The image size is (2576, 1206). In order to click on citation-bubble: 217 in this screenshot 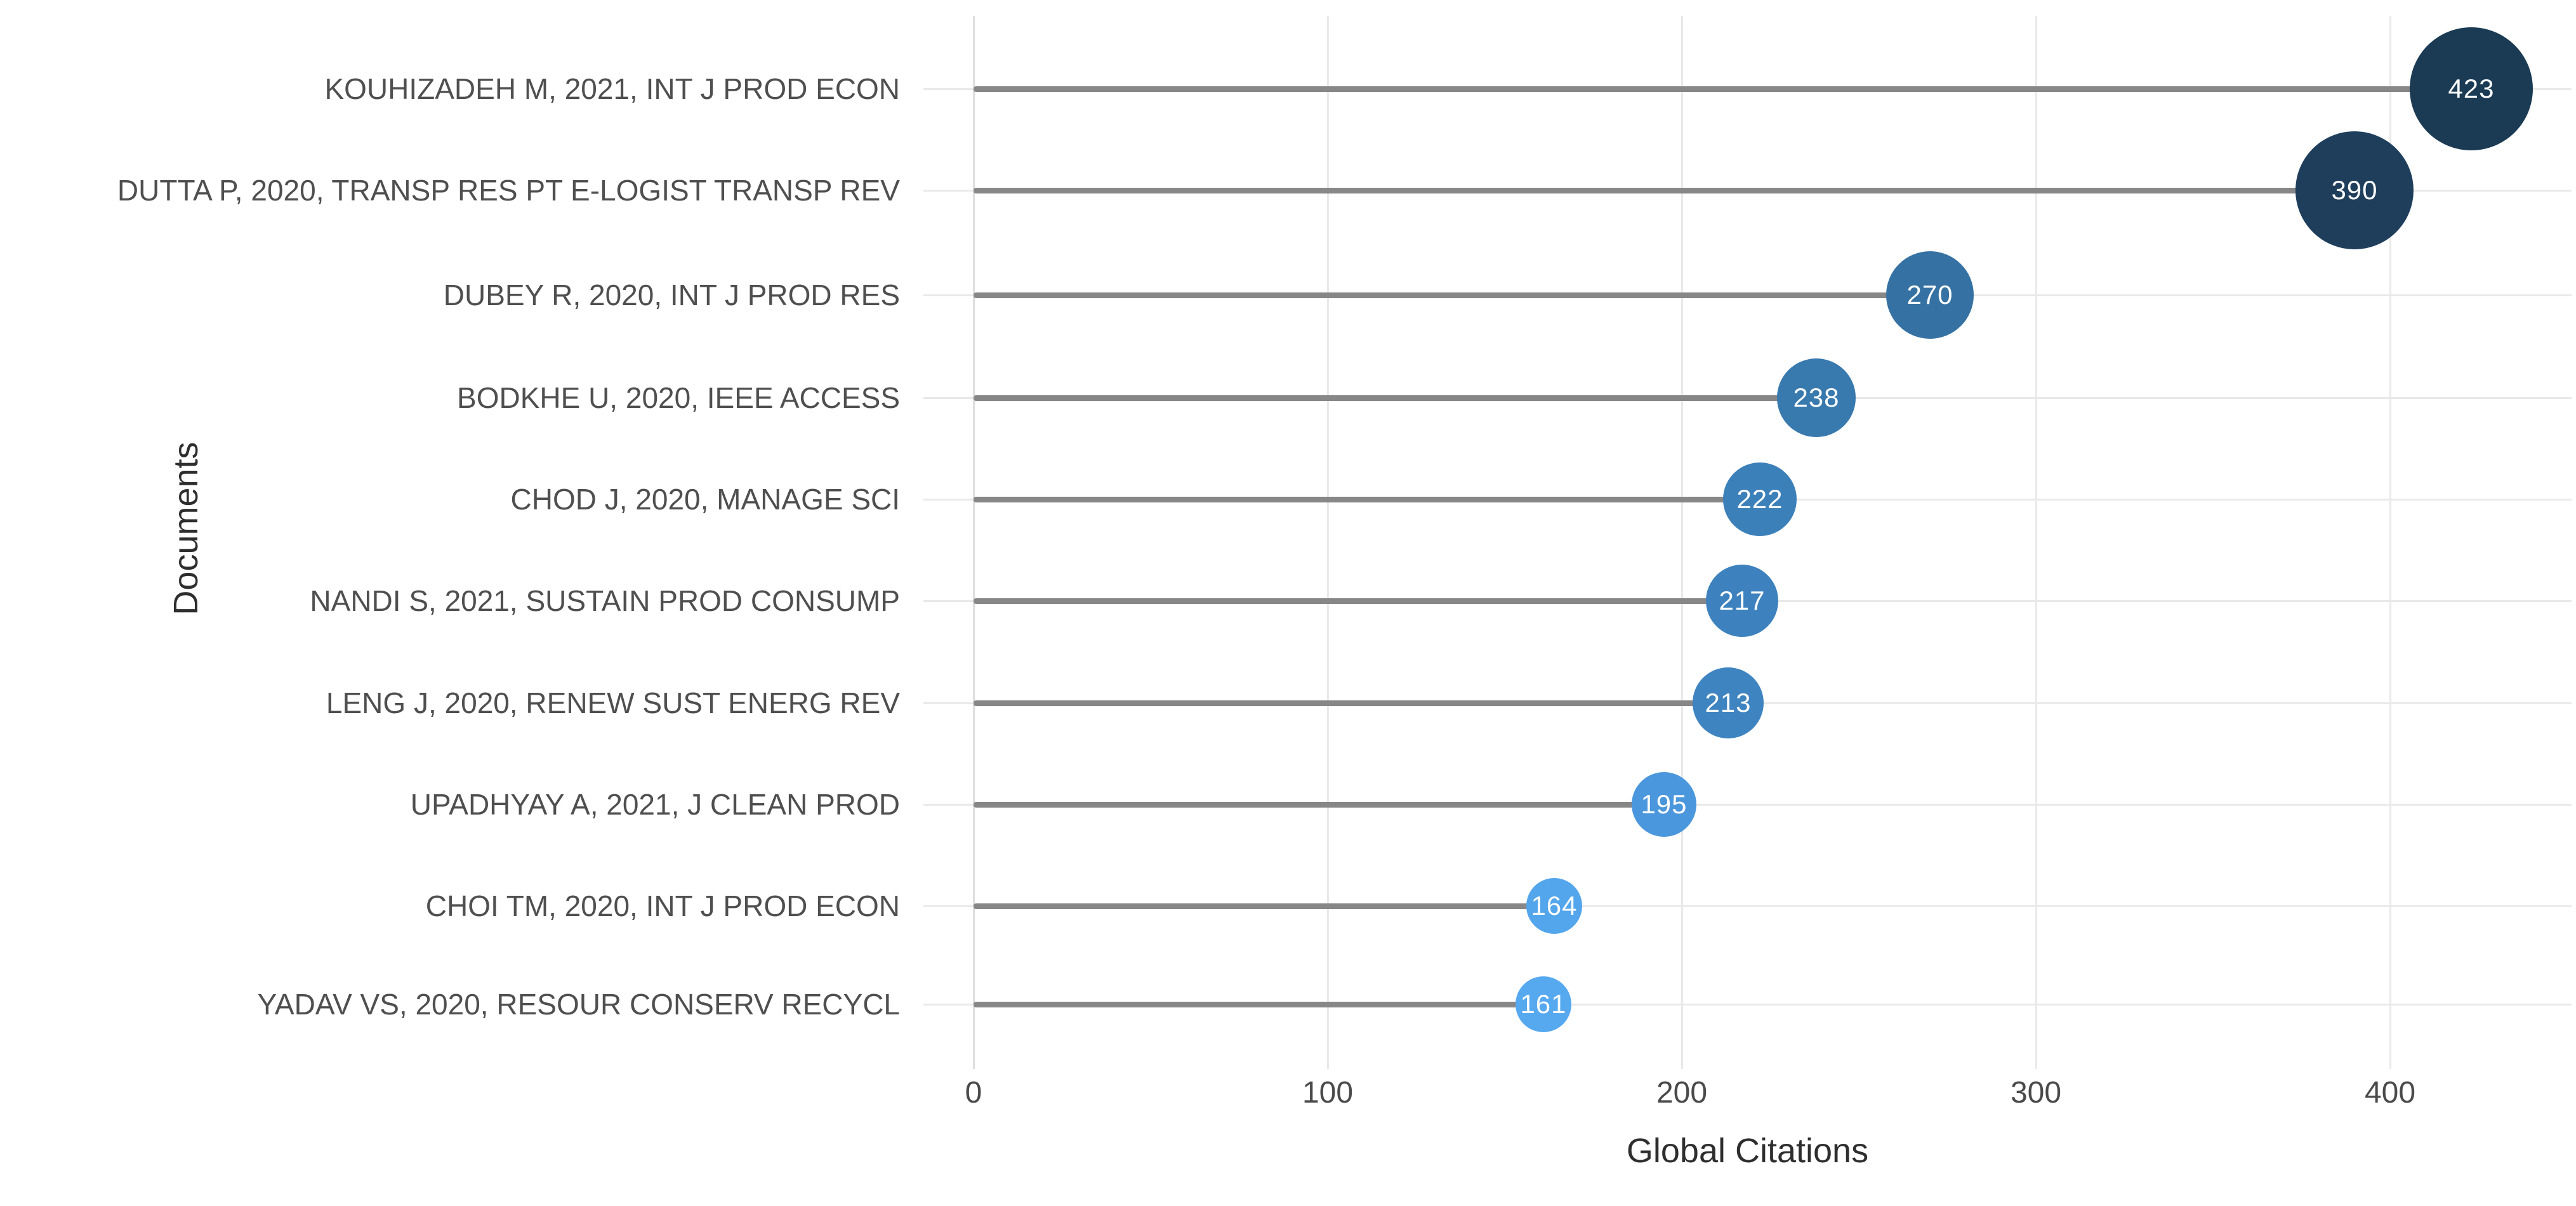, I will do `click(1742, 601)`.